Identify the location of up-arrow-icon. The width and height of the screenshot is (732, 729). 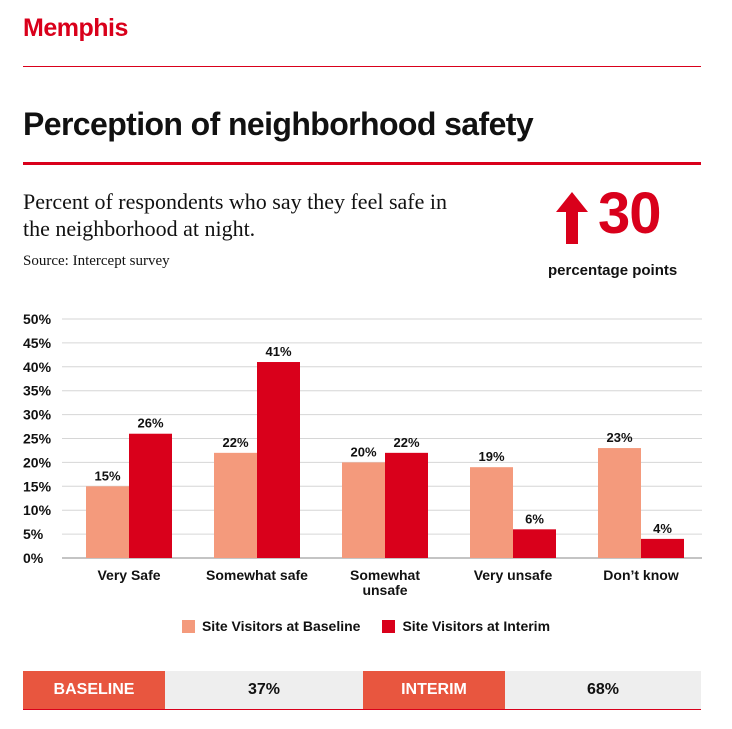
(572, 218).